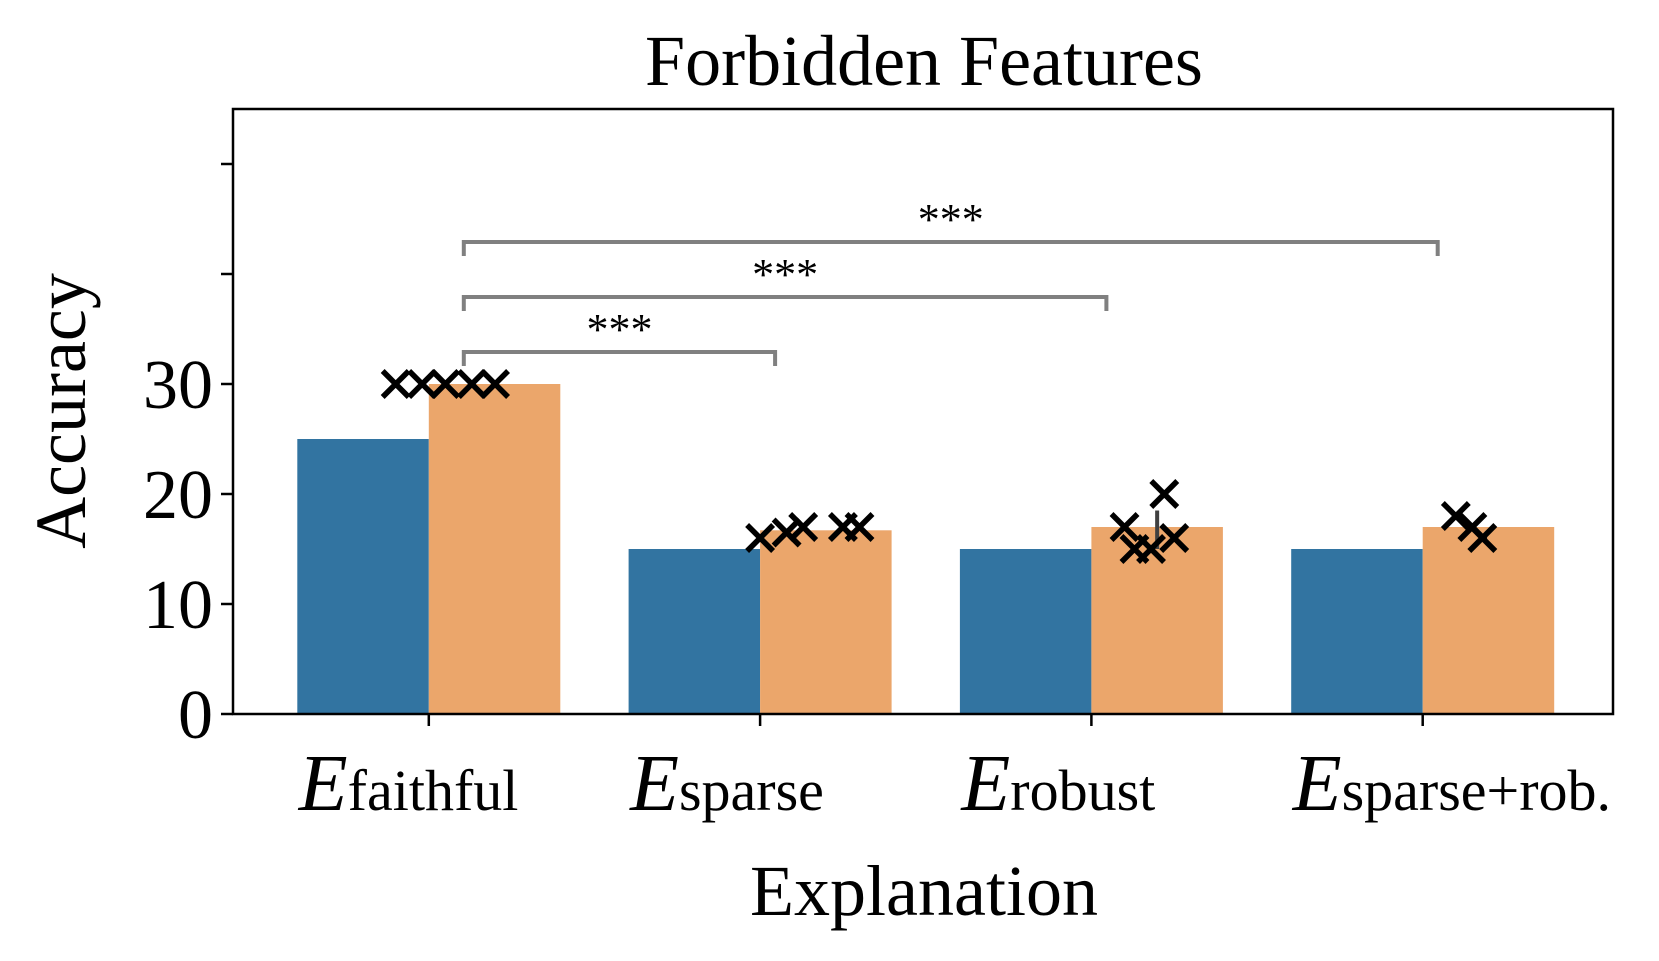 The height and width of the screenshot is (961, 1659). I want to click on x-tick-label: Efaithful, so click(408, 784).